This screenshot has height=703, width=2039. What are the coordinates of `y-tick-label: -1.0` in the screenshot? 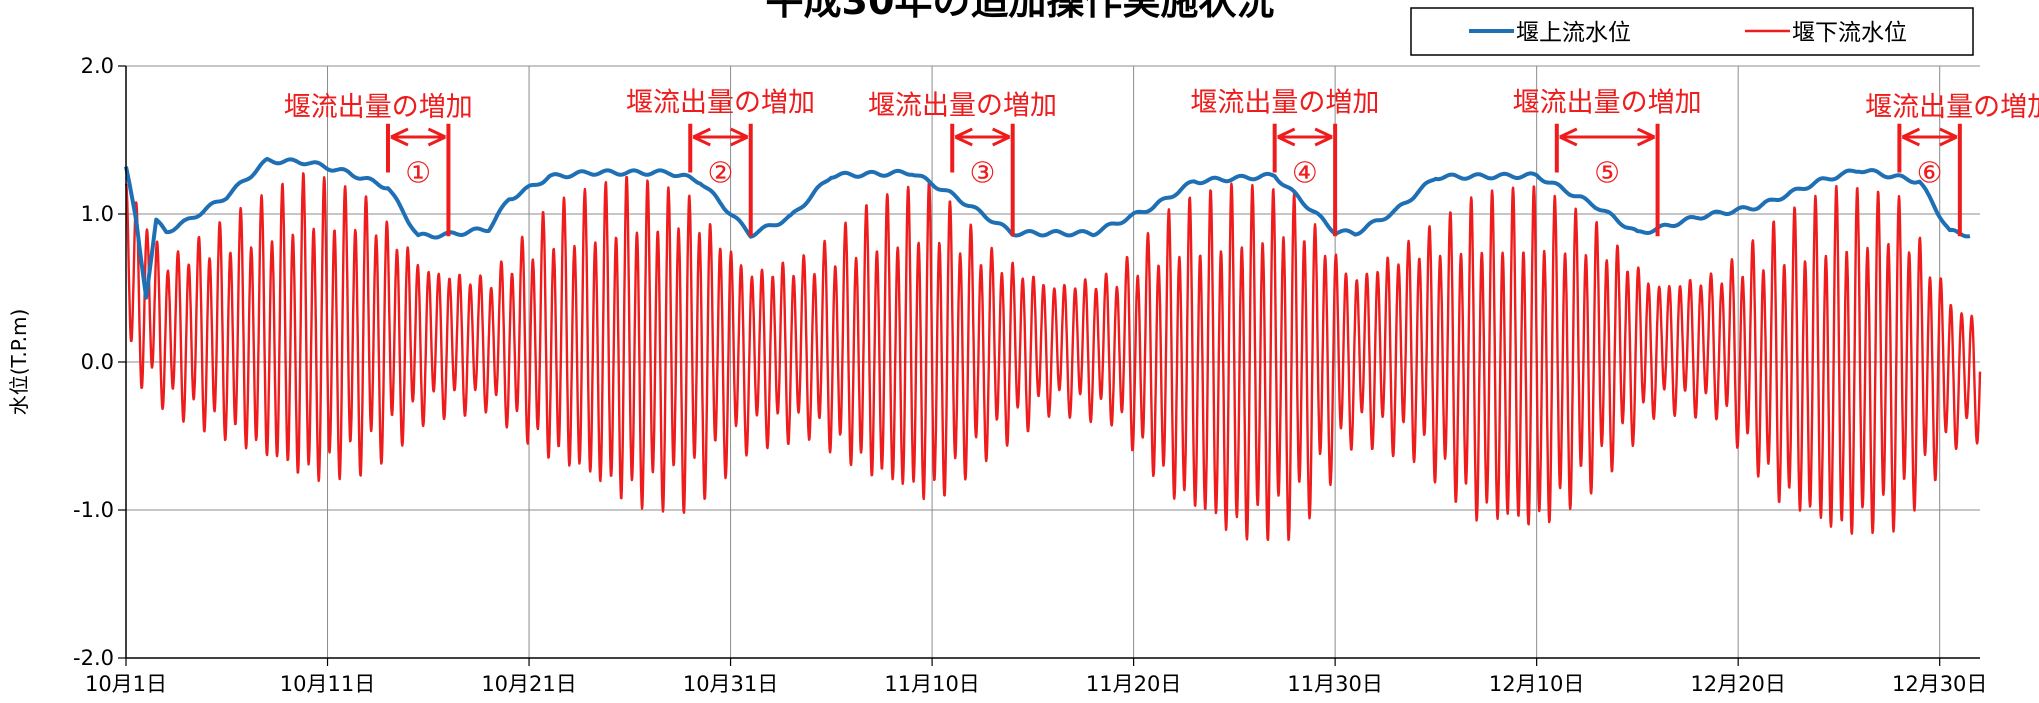 It's located at (93, 510).